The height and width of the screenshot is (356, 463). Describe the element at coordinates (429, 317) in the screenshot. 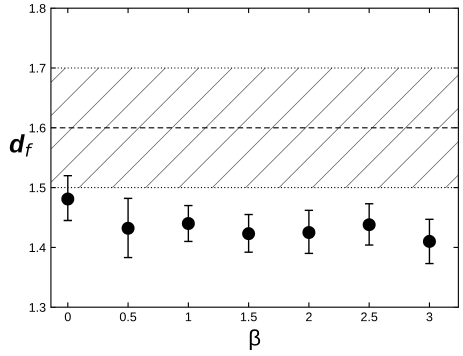

I see `x-tick-label: 3` at that location.